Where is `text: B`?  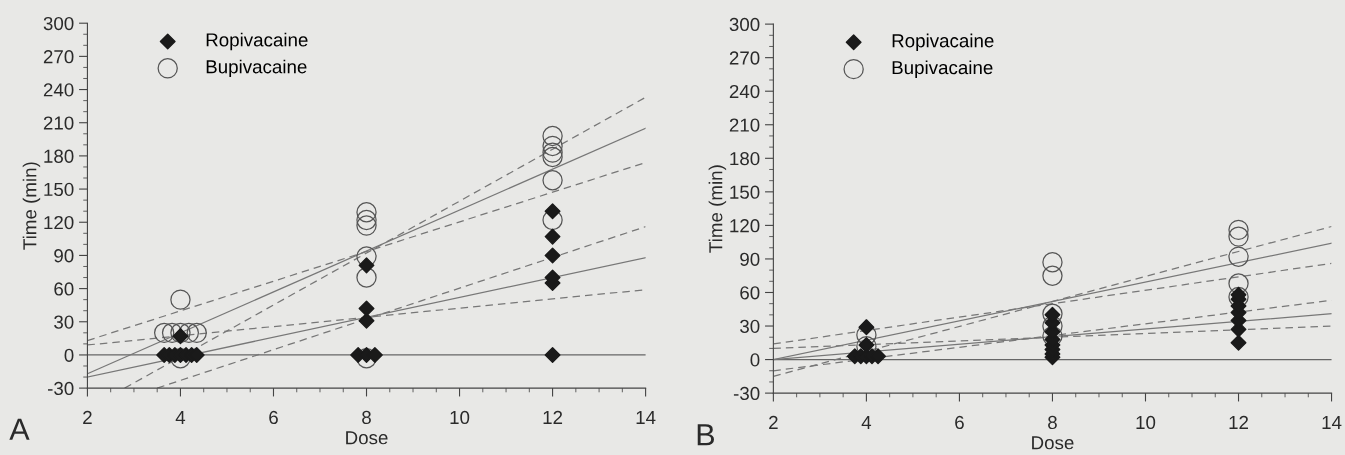 text: B is located at coordinates (705, 435).